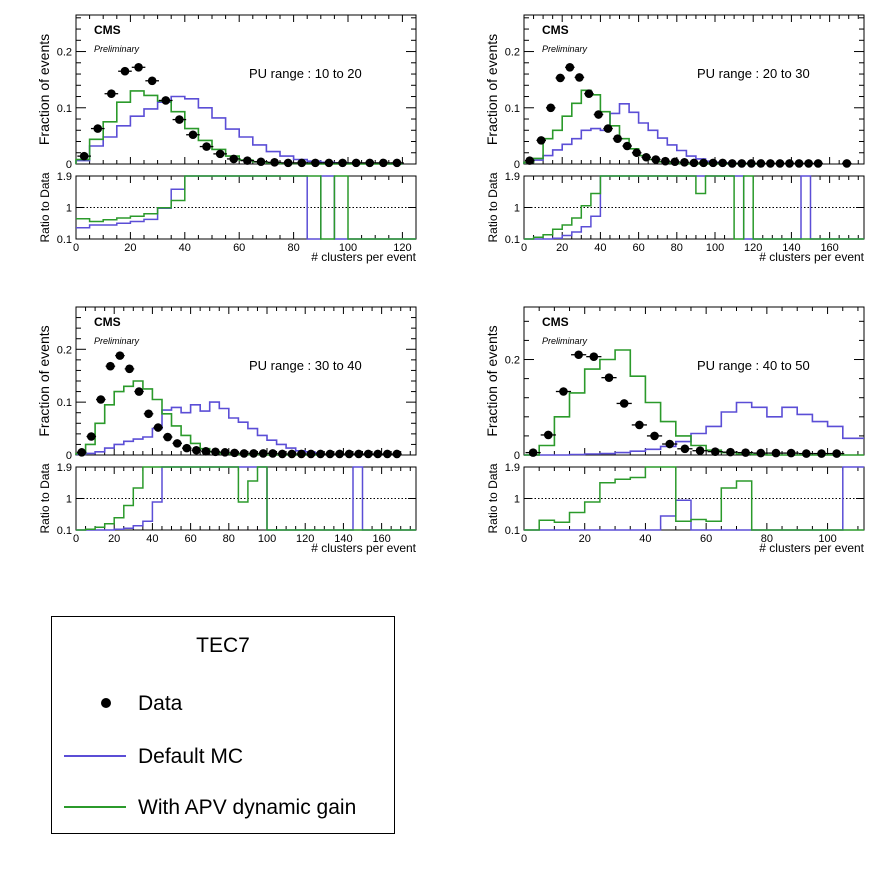 The height and width of the screenshot is (872, 896). What do you see at coordinates (45, 207) in the screenshot?
I see `ratio-y-axis-title: Ratio to Data` at bounding box center [45, 207].